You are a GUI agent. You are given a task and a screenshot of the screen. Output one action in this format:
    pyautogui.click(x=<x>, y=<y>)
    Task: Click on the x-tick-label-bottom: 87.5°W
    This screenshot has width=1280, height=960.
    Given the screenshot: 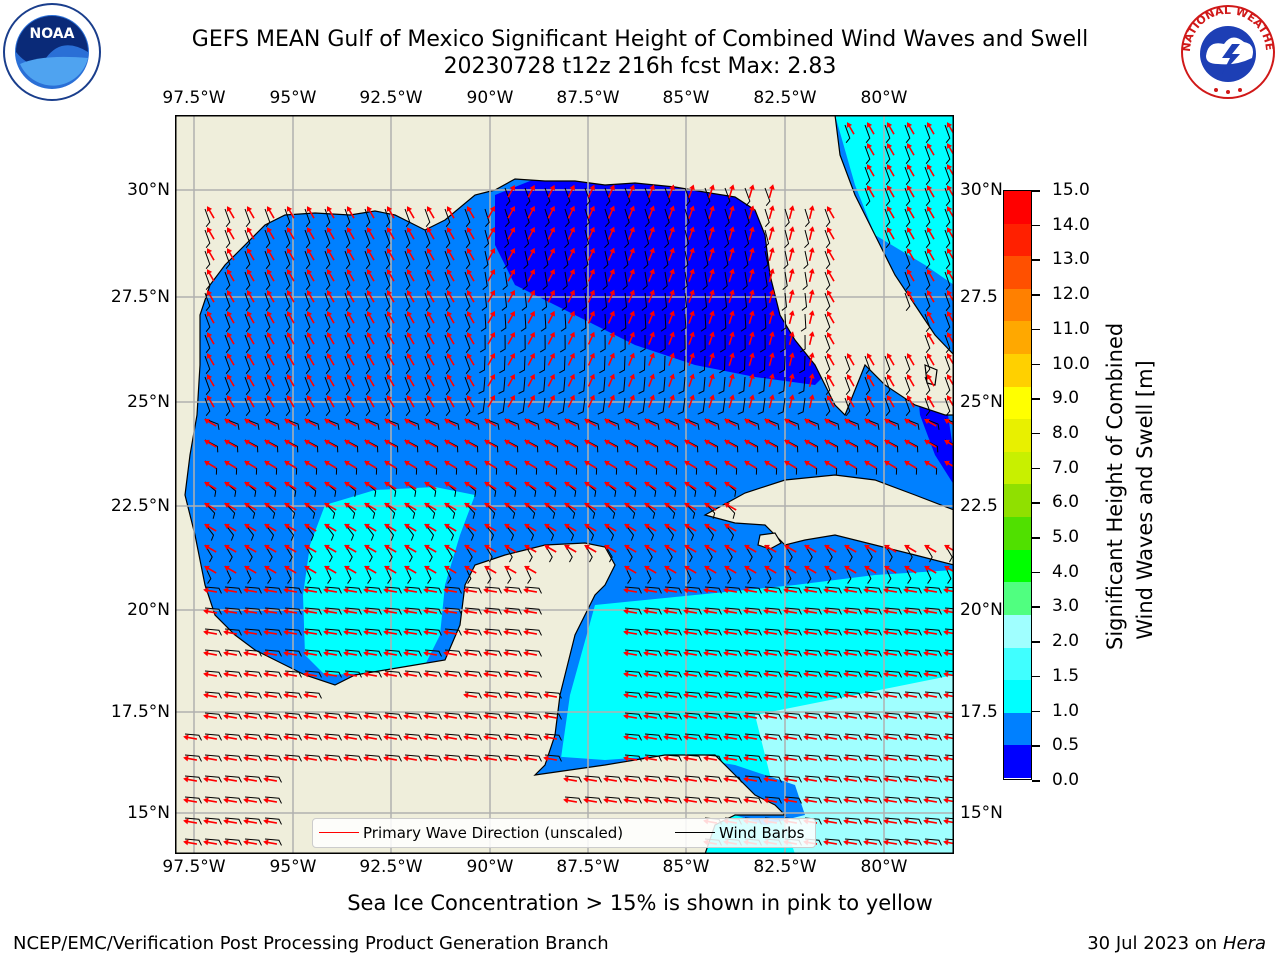 What is the action you would take?
    pyautogui.click(x=588, y=867)
    